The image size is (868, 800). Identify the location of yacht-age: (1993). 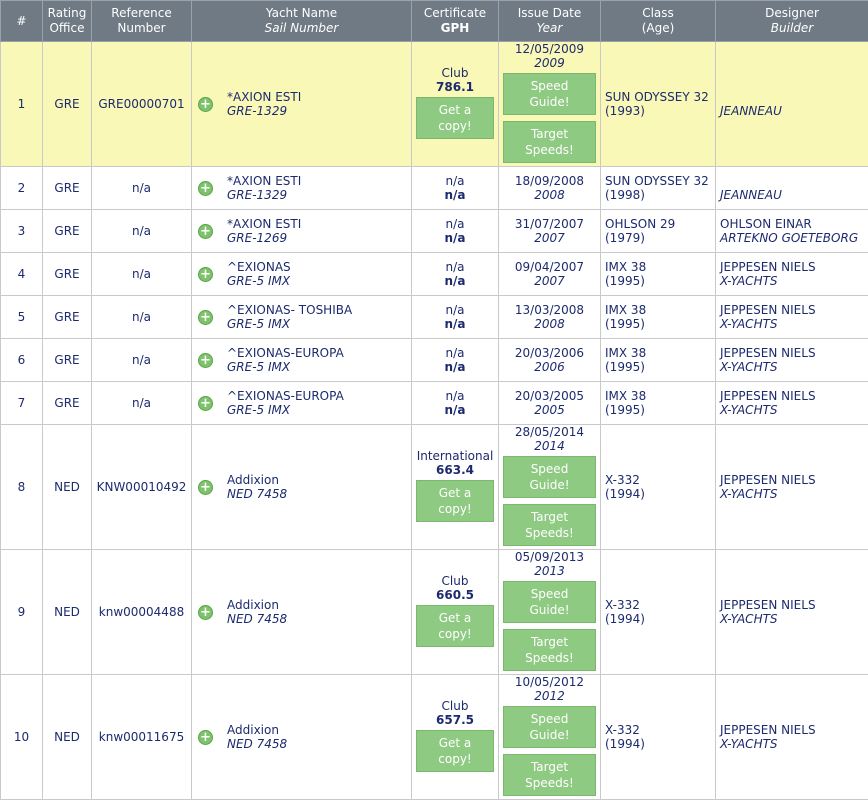
(658, 111).